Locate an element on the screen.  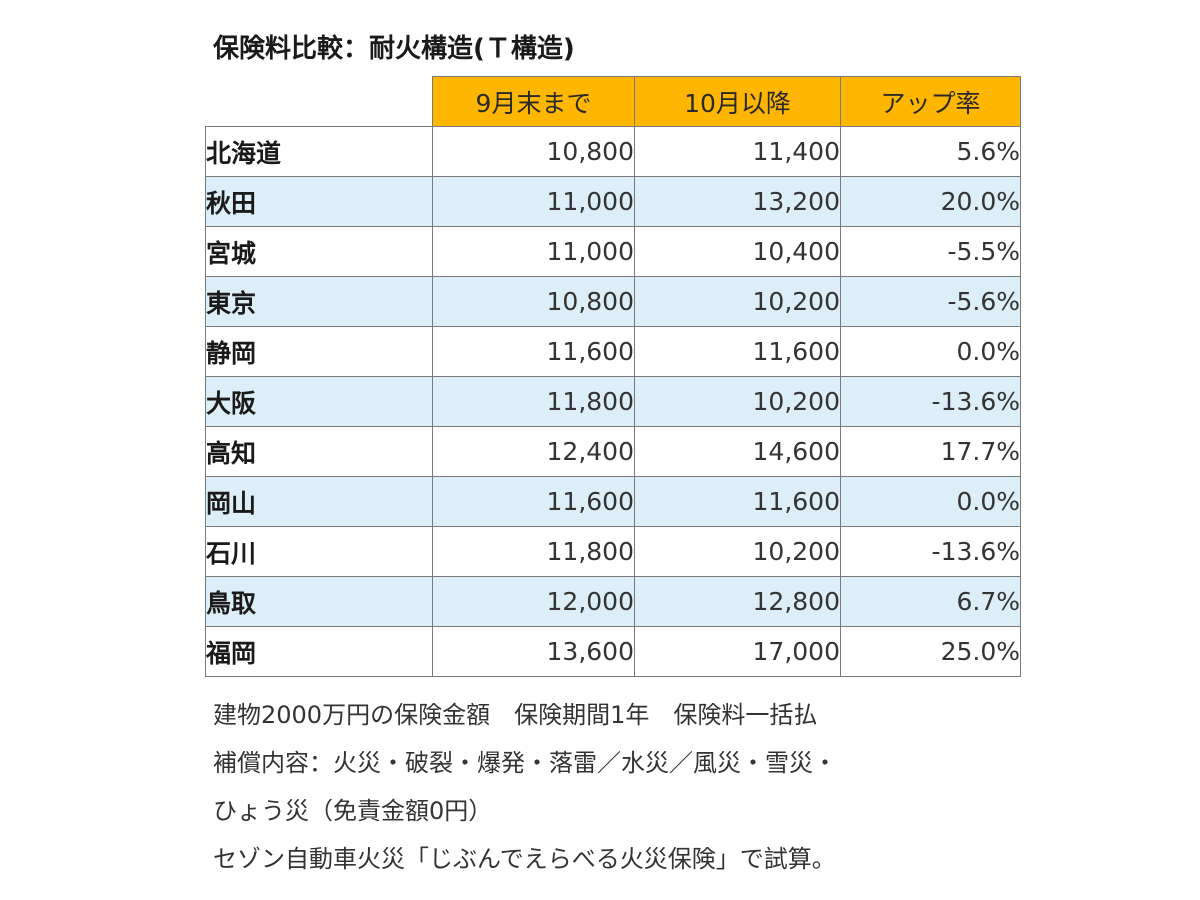
table-row: 静岡 11,600 11,600 0.0% is located at coordinates (613, 351).